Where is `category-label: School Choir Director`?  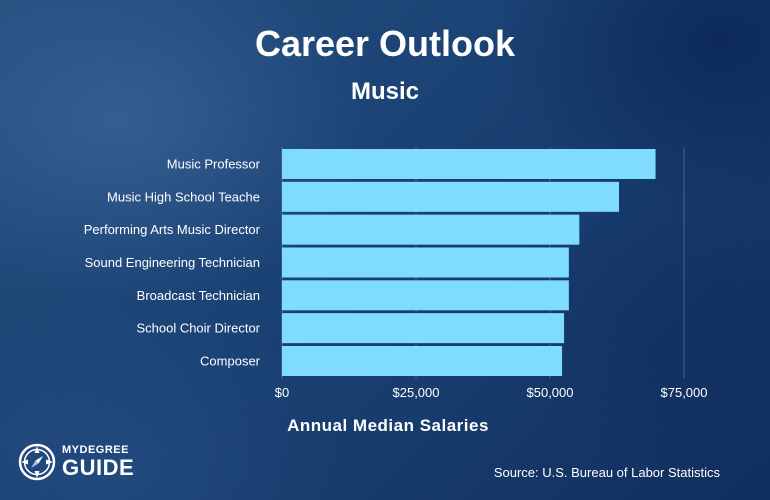 category-label: School Choir Director is located at coordinates (198, 328).